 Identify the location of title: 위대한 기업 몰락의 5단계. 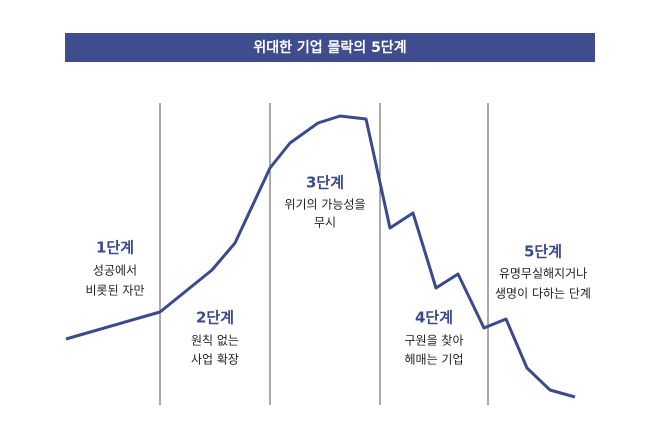
(329, 47).